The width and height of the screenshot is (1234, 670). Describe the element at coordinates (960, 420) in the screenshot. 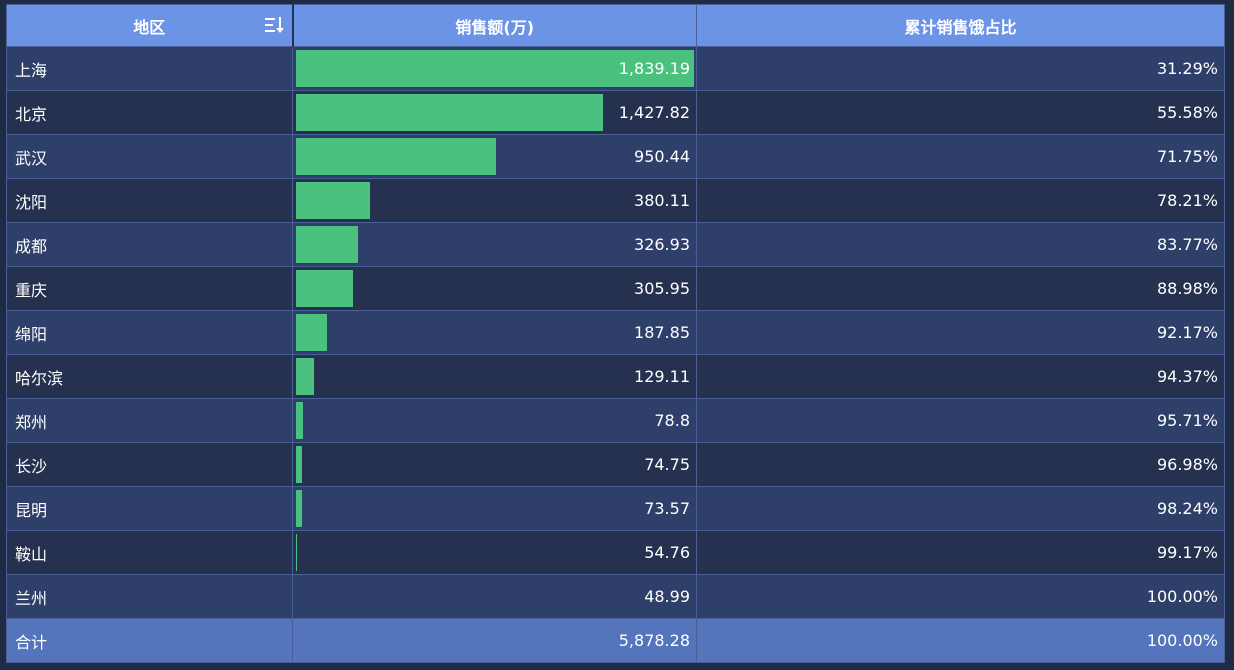

I see `cum-pct-cell: 95.71%` at that location.